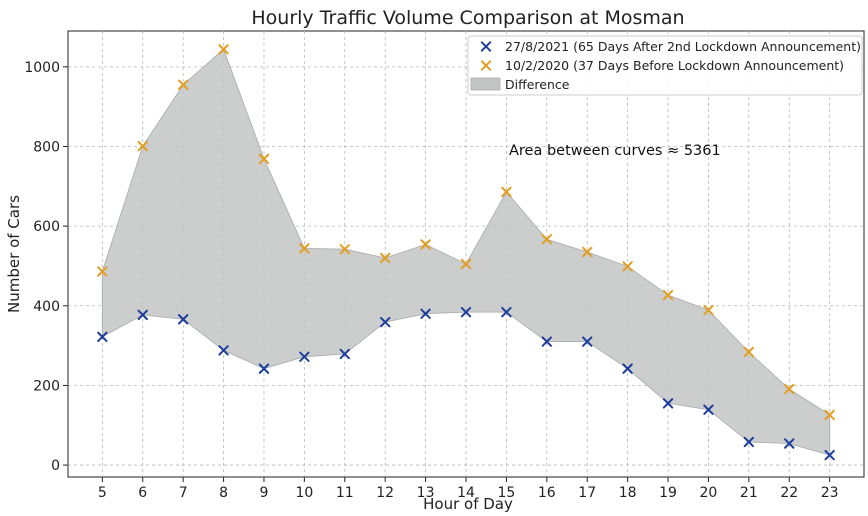 This screenshot has height=516, width=868. Describe the element at coordinates (46, 227) in the screenshot. I see `y-tick-label: 600` at that location.